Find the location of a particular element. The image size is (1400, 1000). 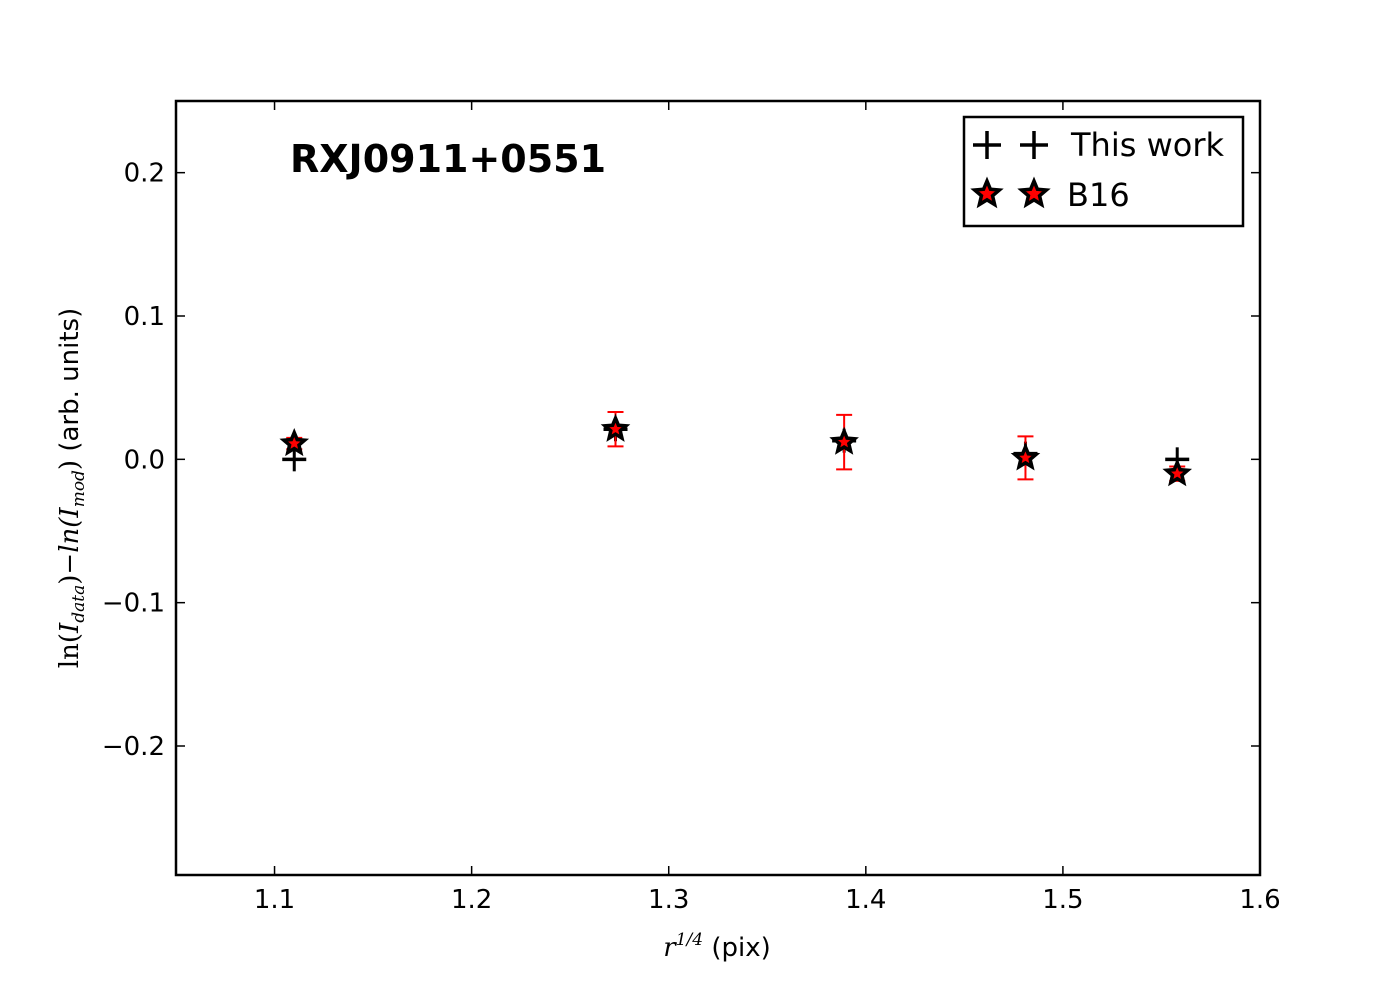

y-tick-label: −0.1 is located at coordinates (133, 604).